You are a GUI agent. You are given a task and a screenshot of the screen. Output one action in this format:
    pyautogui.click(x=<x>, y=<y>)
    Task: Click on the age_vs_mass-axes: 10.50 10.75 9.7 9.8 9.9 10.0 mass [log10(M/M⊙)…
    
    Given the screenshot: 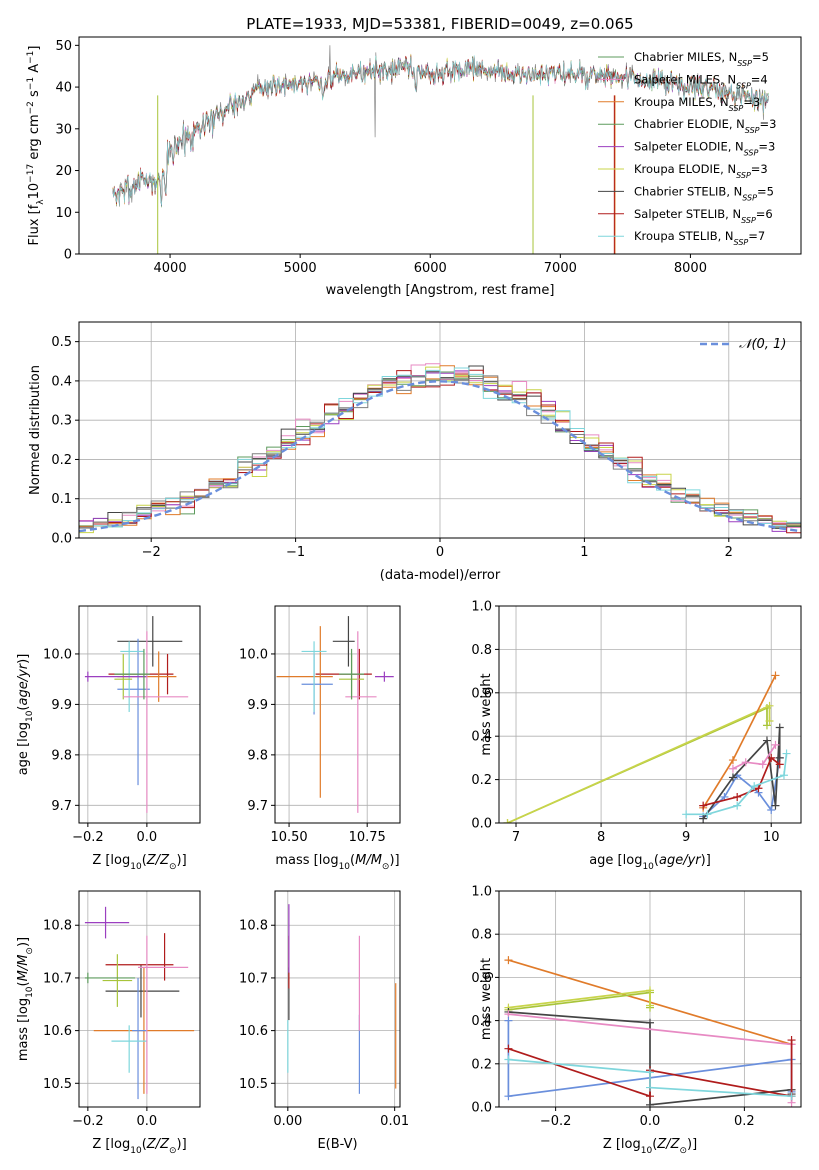 What is the action you would take?
    pyautogui.click(x=320, y=738)
    